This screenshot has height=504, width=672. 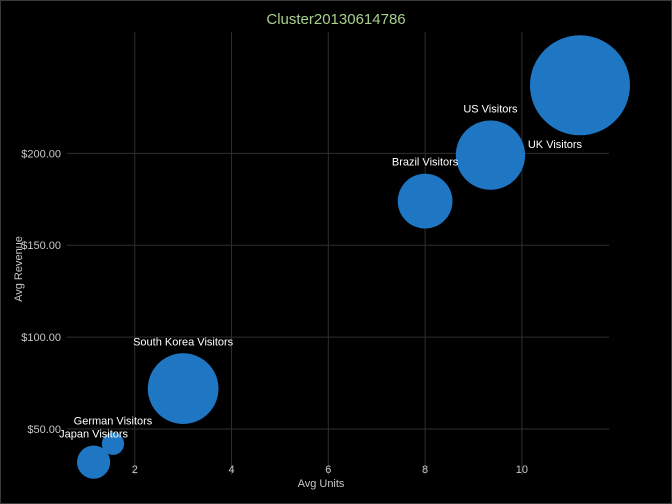 What do you see at coordinates (555, 145) in the screenshot?
I see `bubble-label: UK Visitors` at bounding box center [555, 145].